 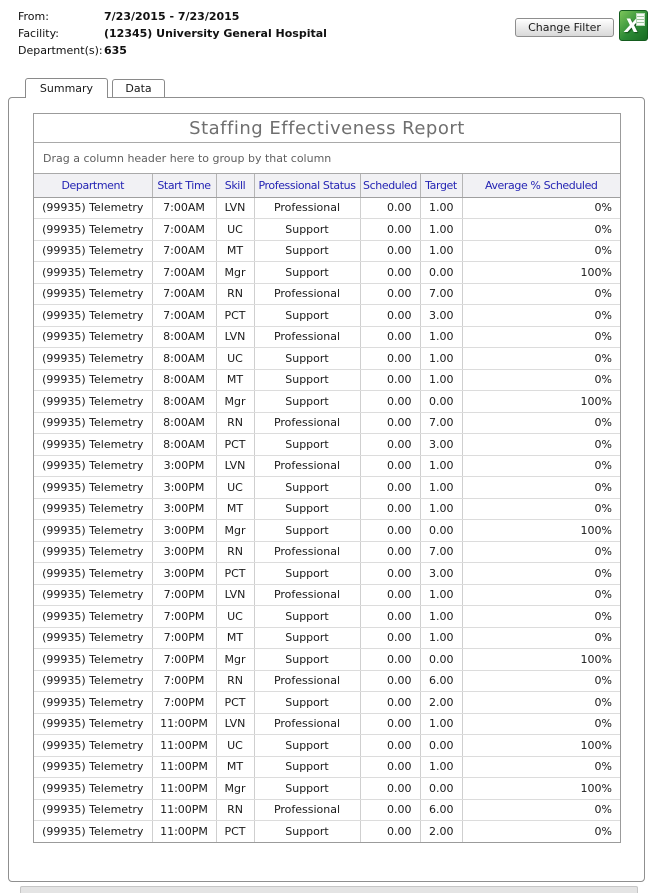 What do you see at coordinates (39, 33) in the screenshot?
I see `filter-info-label: Facility:` at bounding box center [39, 33].